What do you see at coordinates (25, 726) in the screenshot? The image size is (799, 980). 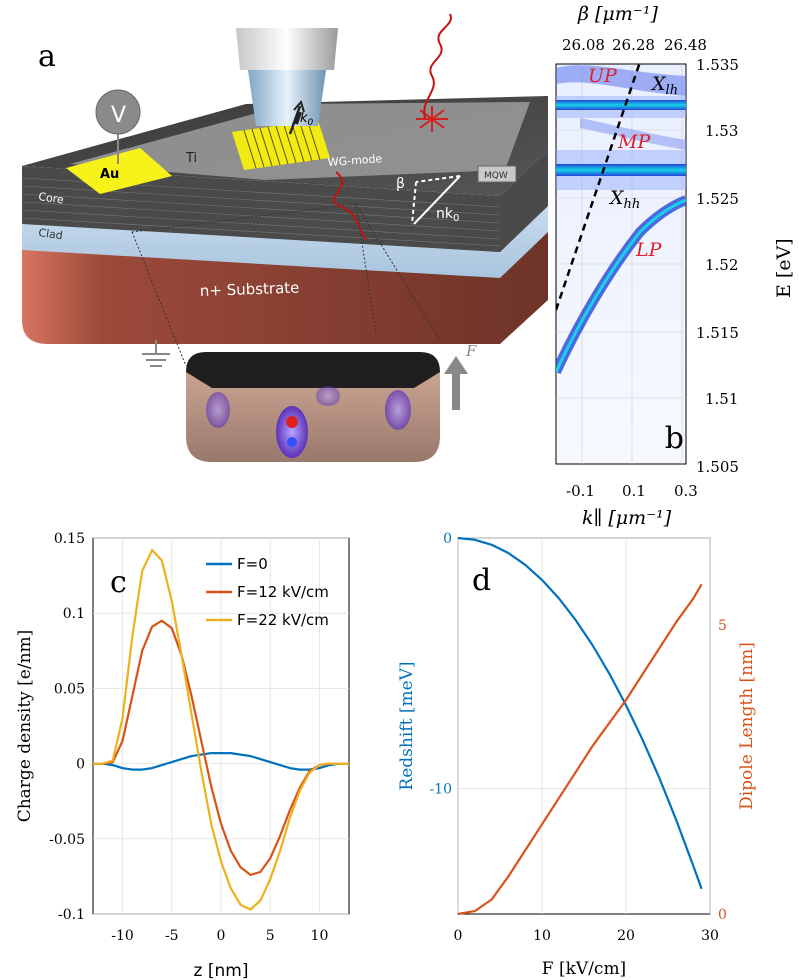 I see `panel-c-ylabel: Charge density [e/nm]` at bounding box center [25, 726].